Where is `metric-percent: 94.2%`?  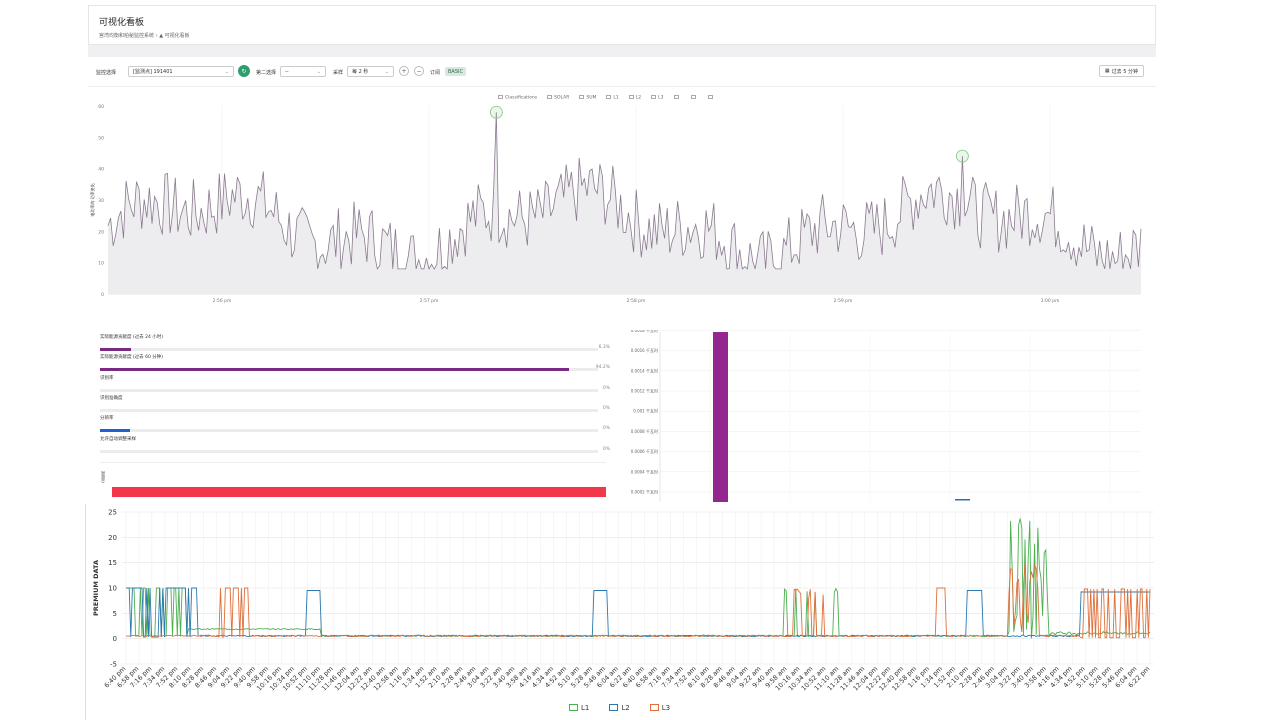
metric-percent: 94.2% is located at coordinates (602, 367).